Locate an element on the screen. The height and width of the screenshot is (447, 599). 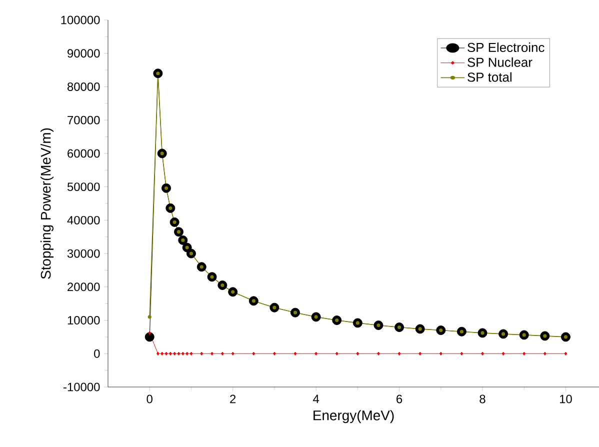
x-tick-label: 10 is located at coordinates (566, 399).